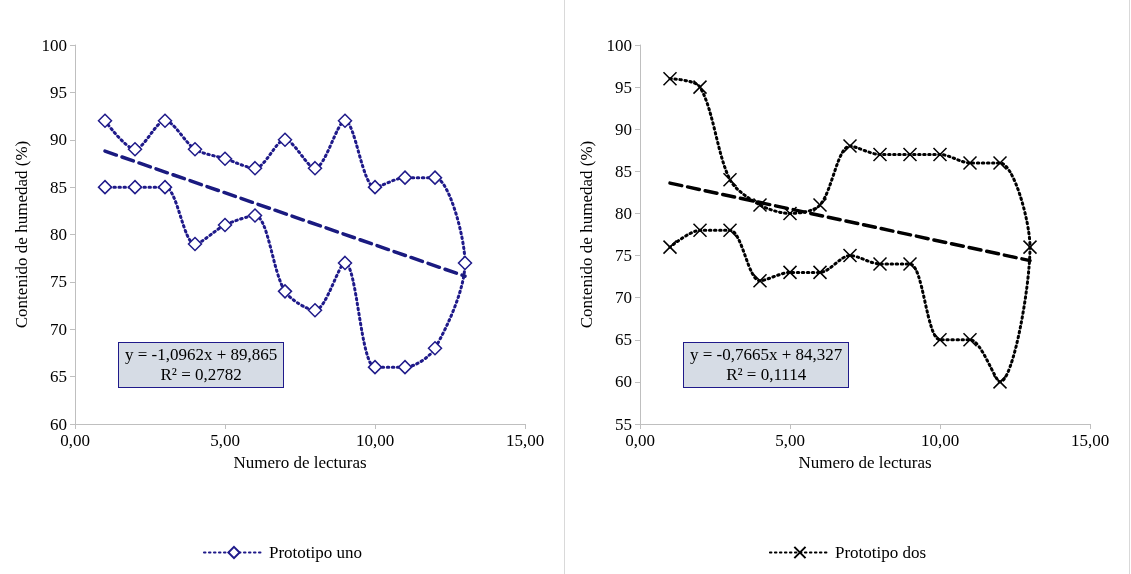  I want to click on annotation: R² = 0,1114, so click(766, 375).